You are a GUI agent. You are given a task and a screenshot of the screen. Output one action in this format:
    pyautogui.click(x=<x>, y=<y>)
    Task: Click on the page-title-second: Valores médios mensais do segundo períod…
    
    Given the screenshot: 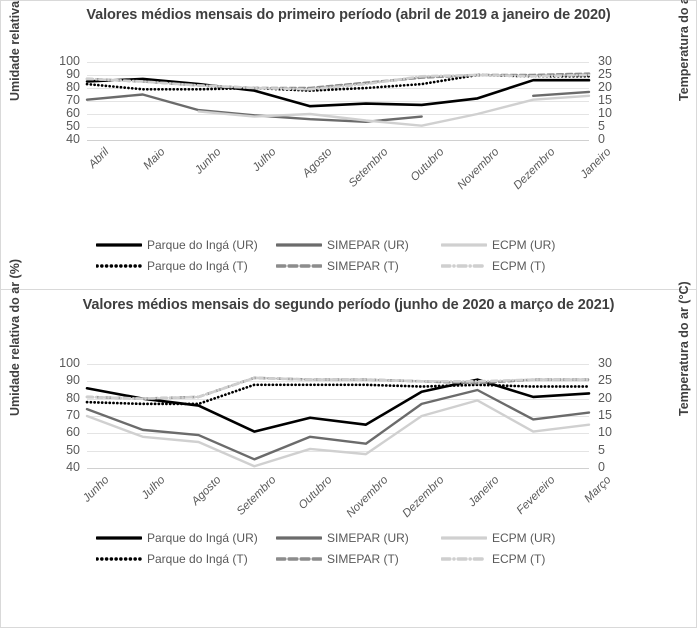 What is the action you would take?
    pyautogui.click(x=348, y=305)
    